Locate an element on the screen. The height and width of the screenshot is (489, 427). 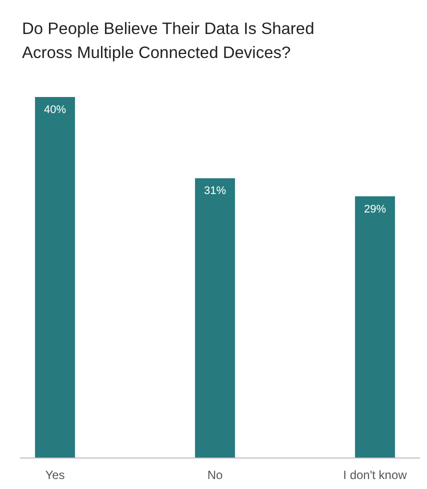
data-label: 29% is located at coordinates (375, 209).